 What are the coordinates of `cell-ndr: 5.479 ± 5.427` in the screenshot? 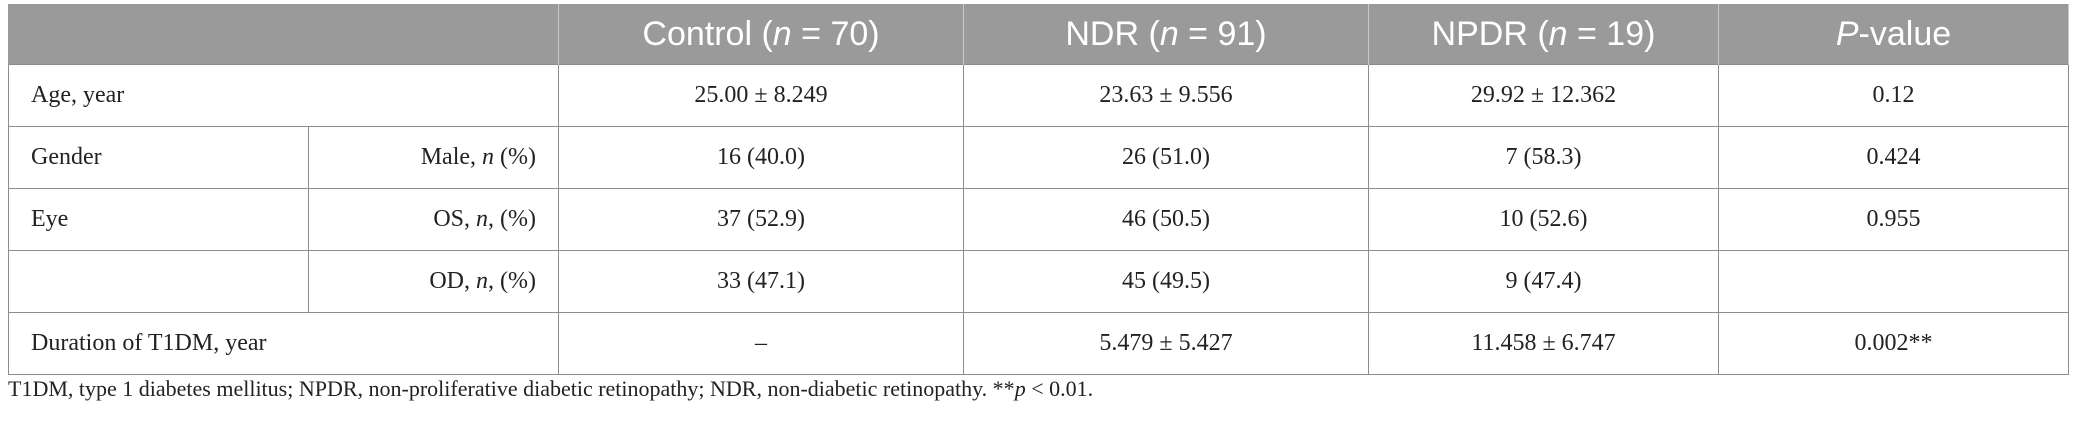 It's located at (1166, 343).